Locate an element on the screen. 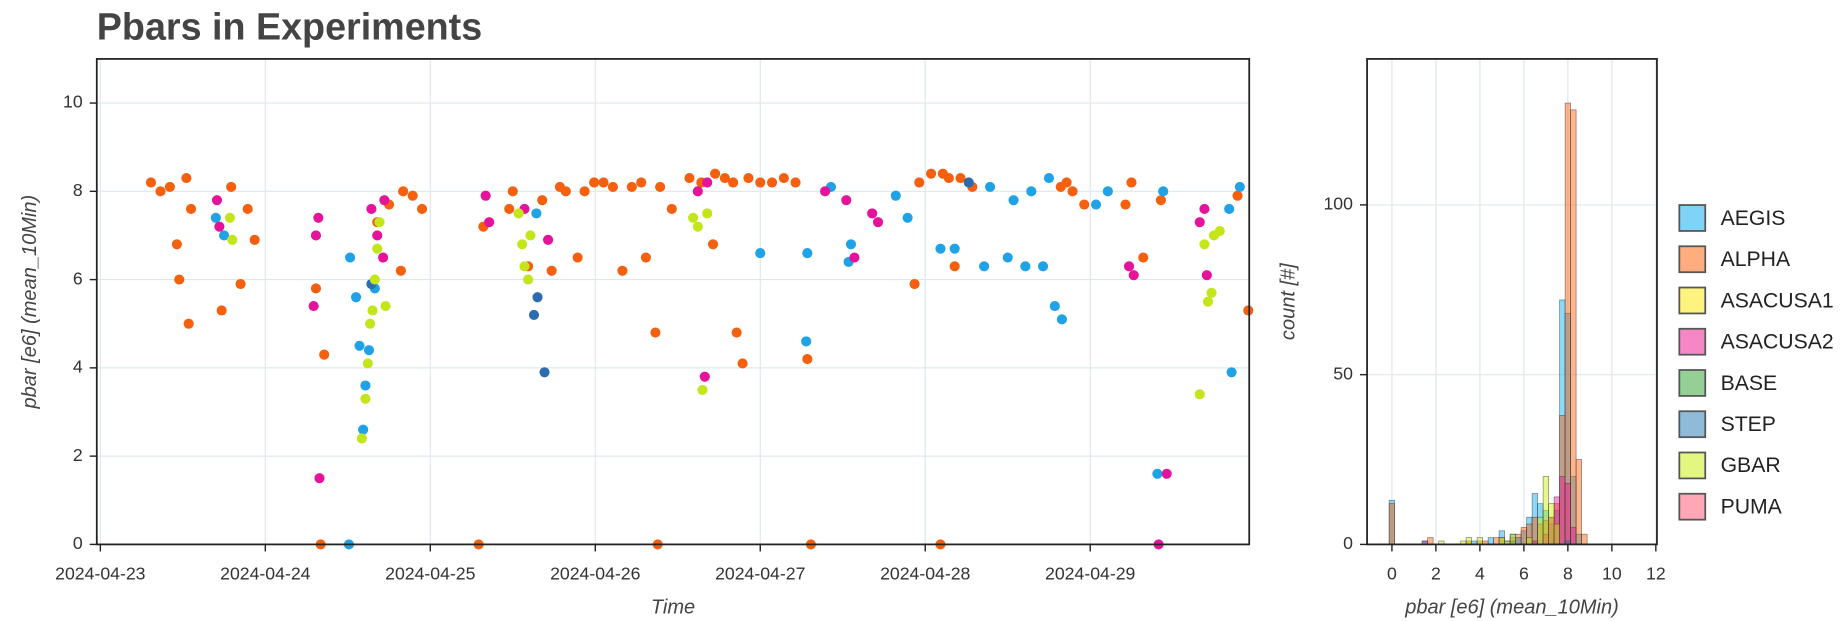 This screenshot has width=1848, height=621. x-tick-label: 2024-04-26 is located at coordinates (595, 574).